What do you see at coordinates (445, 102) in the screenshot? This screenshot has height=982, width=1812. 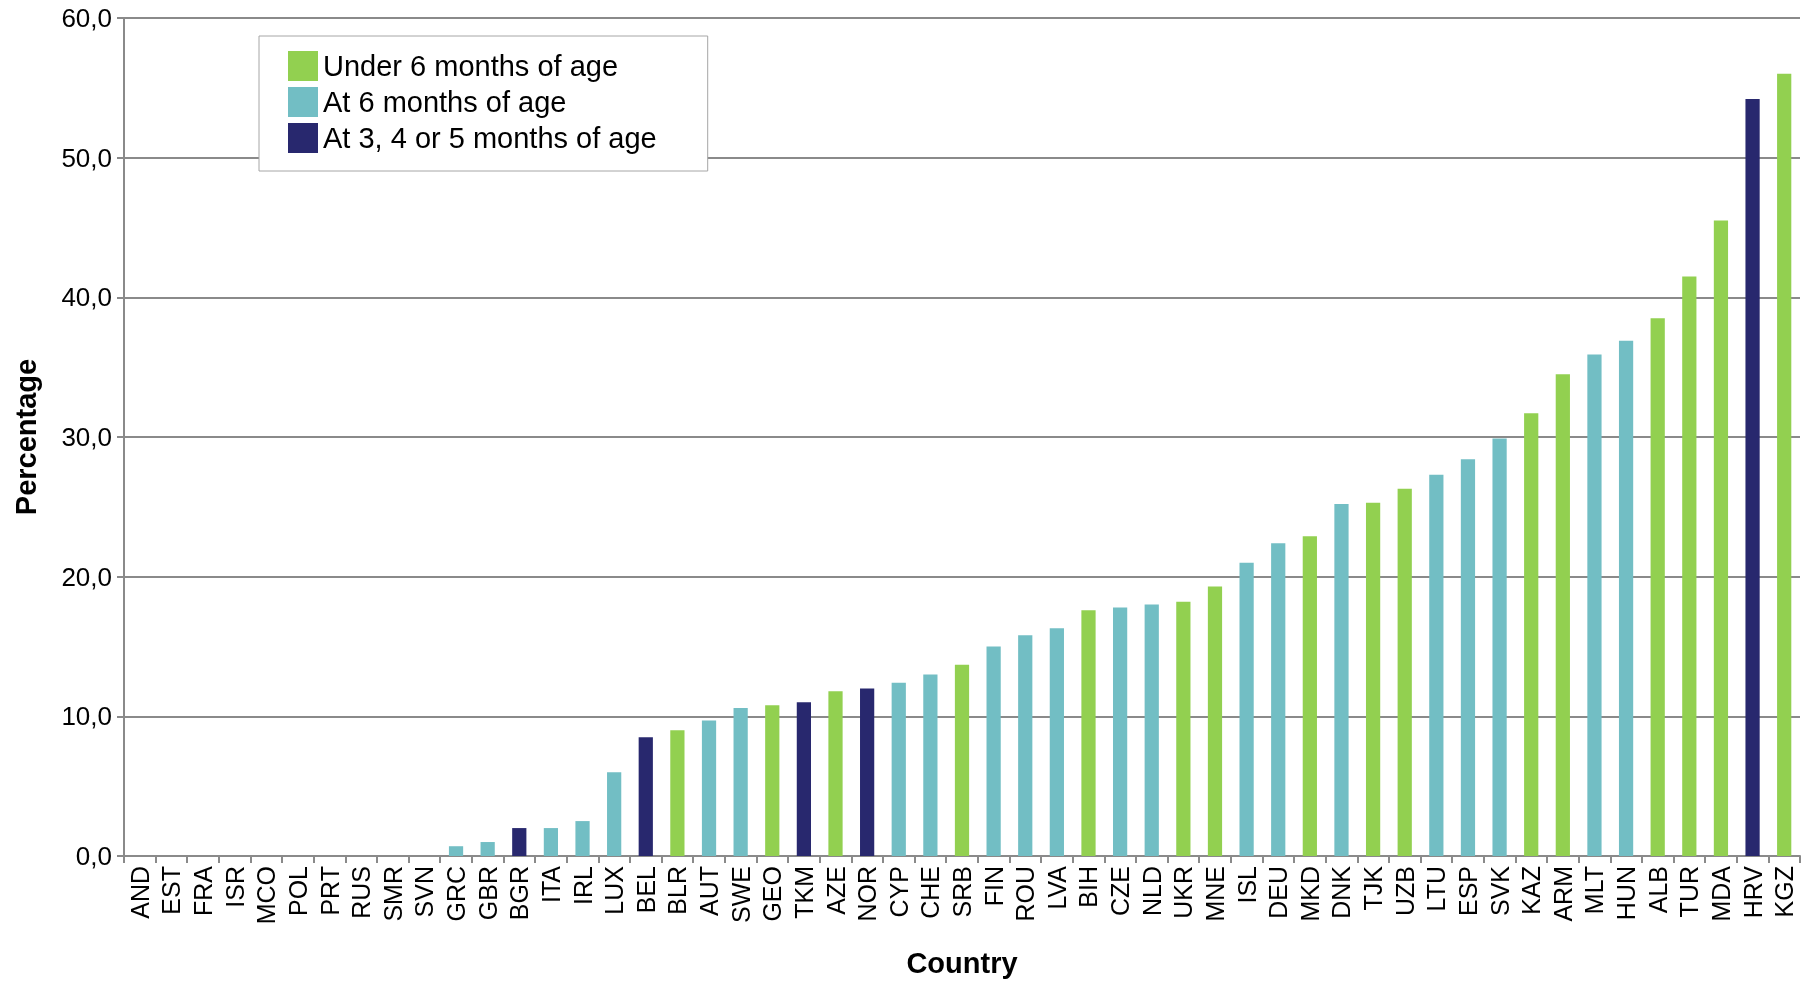 I see `legend-label: At 6 months of age` at bounding box center [445, 102].